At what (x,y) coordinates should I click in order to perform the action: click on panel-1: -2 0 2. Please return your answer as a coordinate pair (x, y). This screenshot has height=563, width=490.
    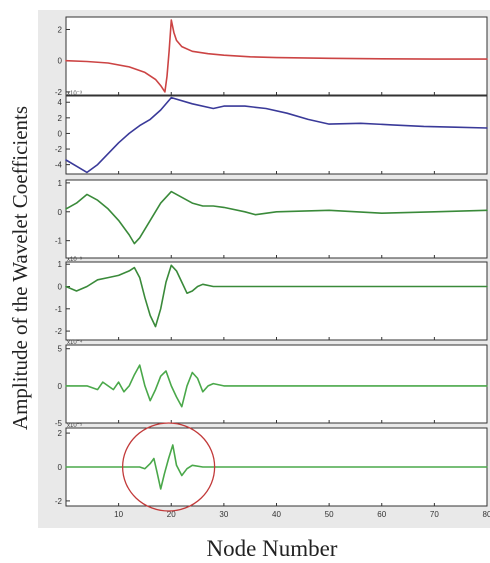
    Looking at the image, I should click on (271, 56).